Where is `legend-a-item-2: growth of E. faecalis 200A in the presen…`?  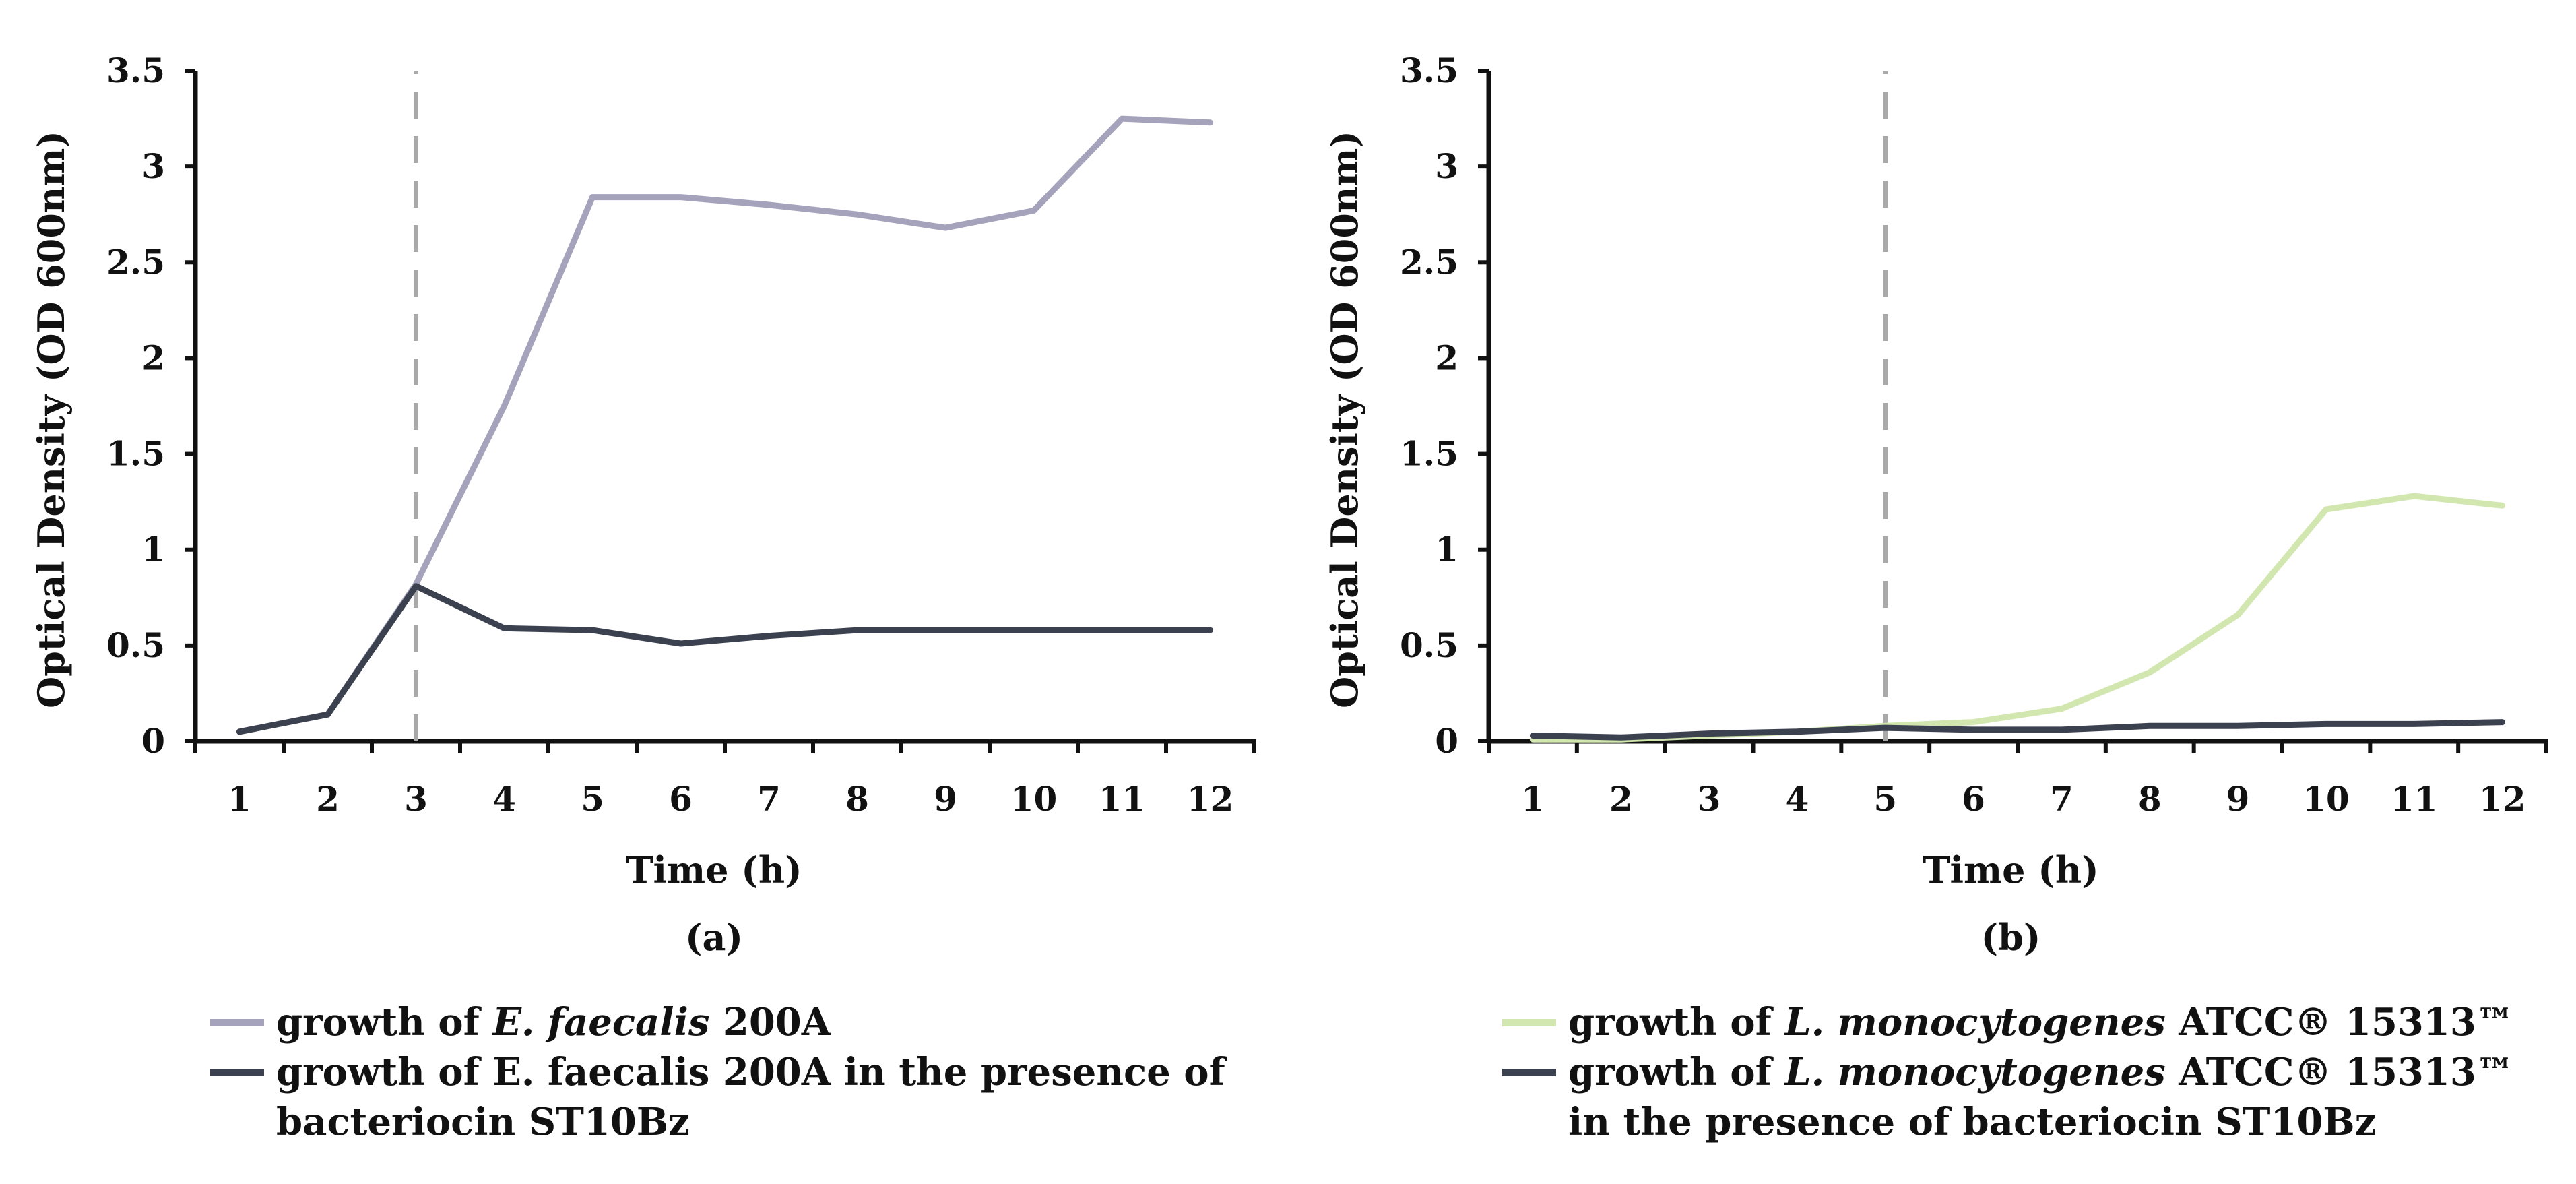 legend-a-item-2: growth of E. faecalis 200A in the presen… is located at coordinates (718, 1097).